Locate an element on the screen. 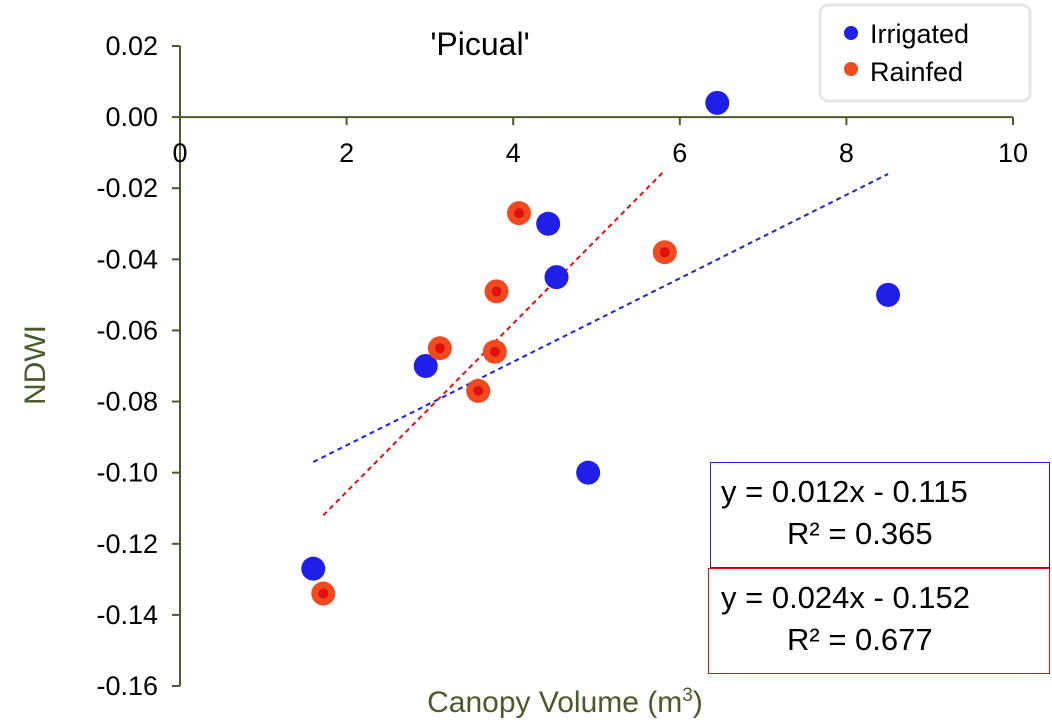 This screenshot has height=725, width=1052. y-tick-label: -0.12 is located at coordinates (127, 544).